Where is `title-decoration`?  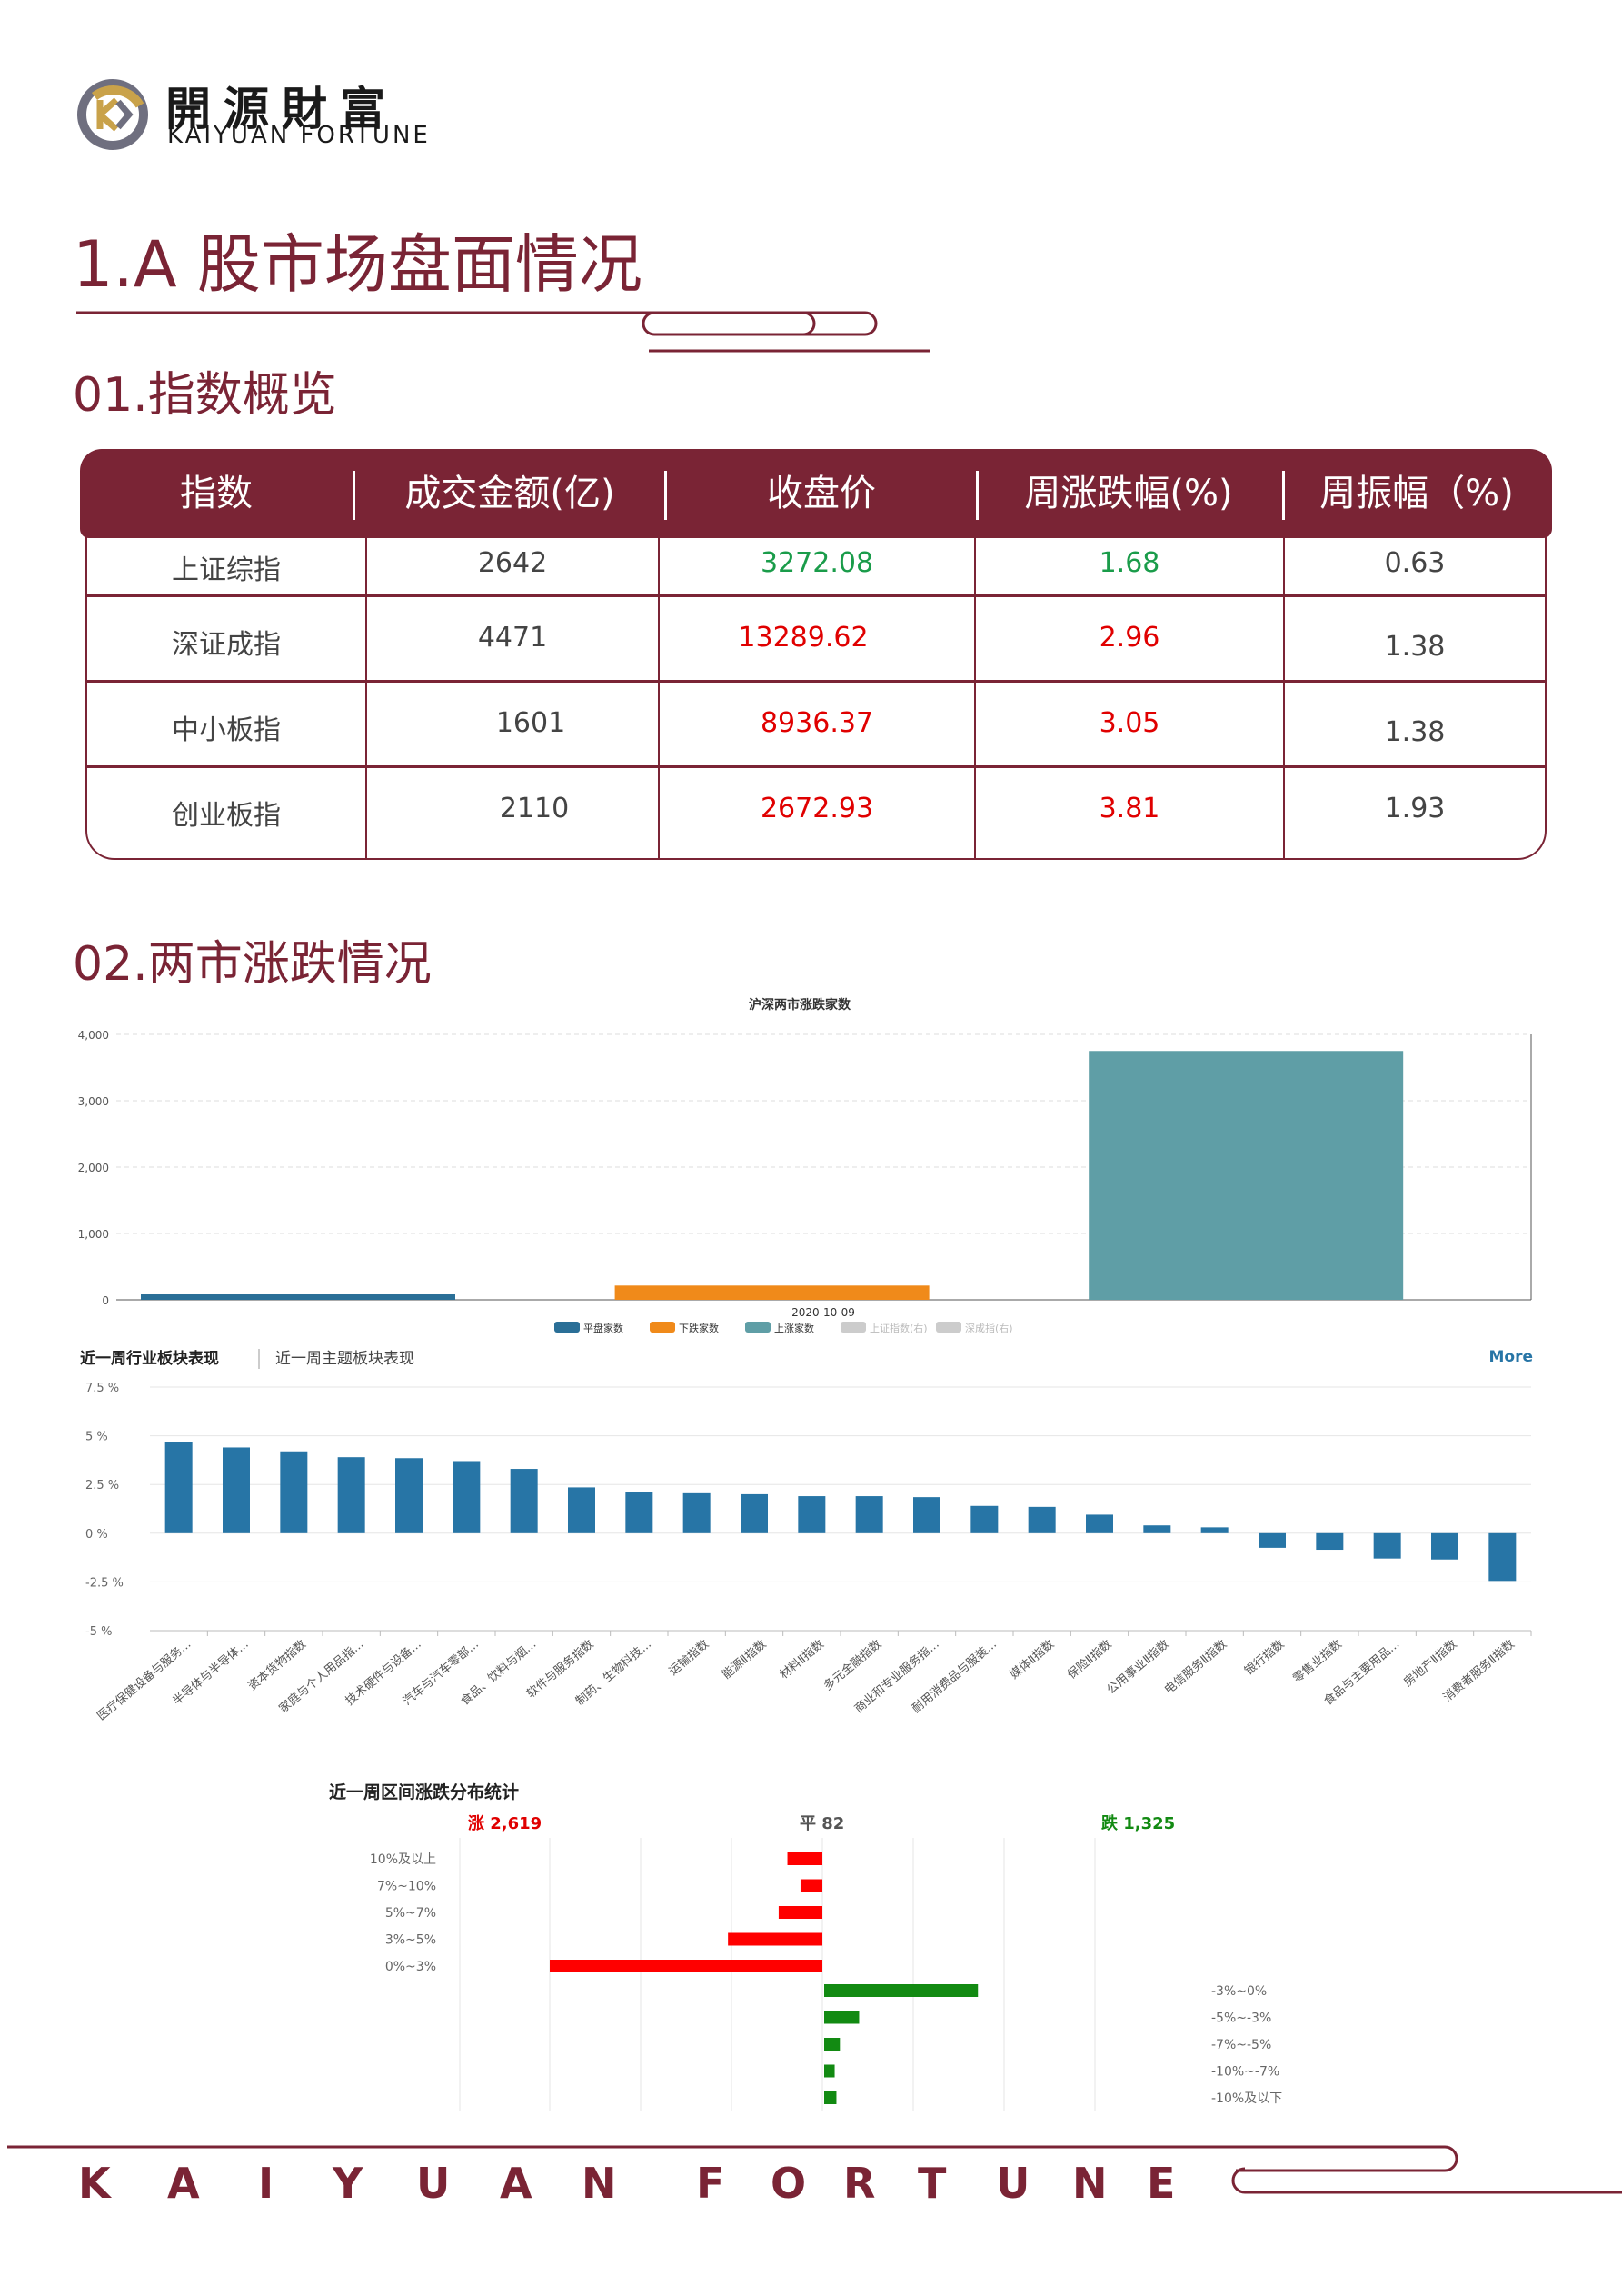
title-decoration is located at coordinates (503, 332).